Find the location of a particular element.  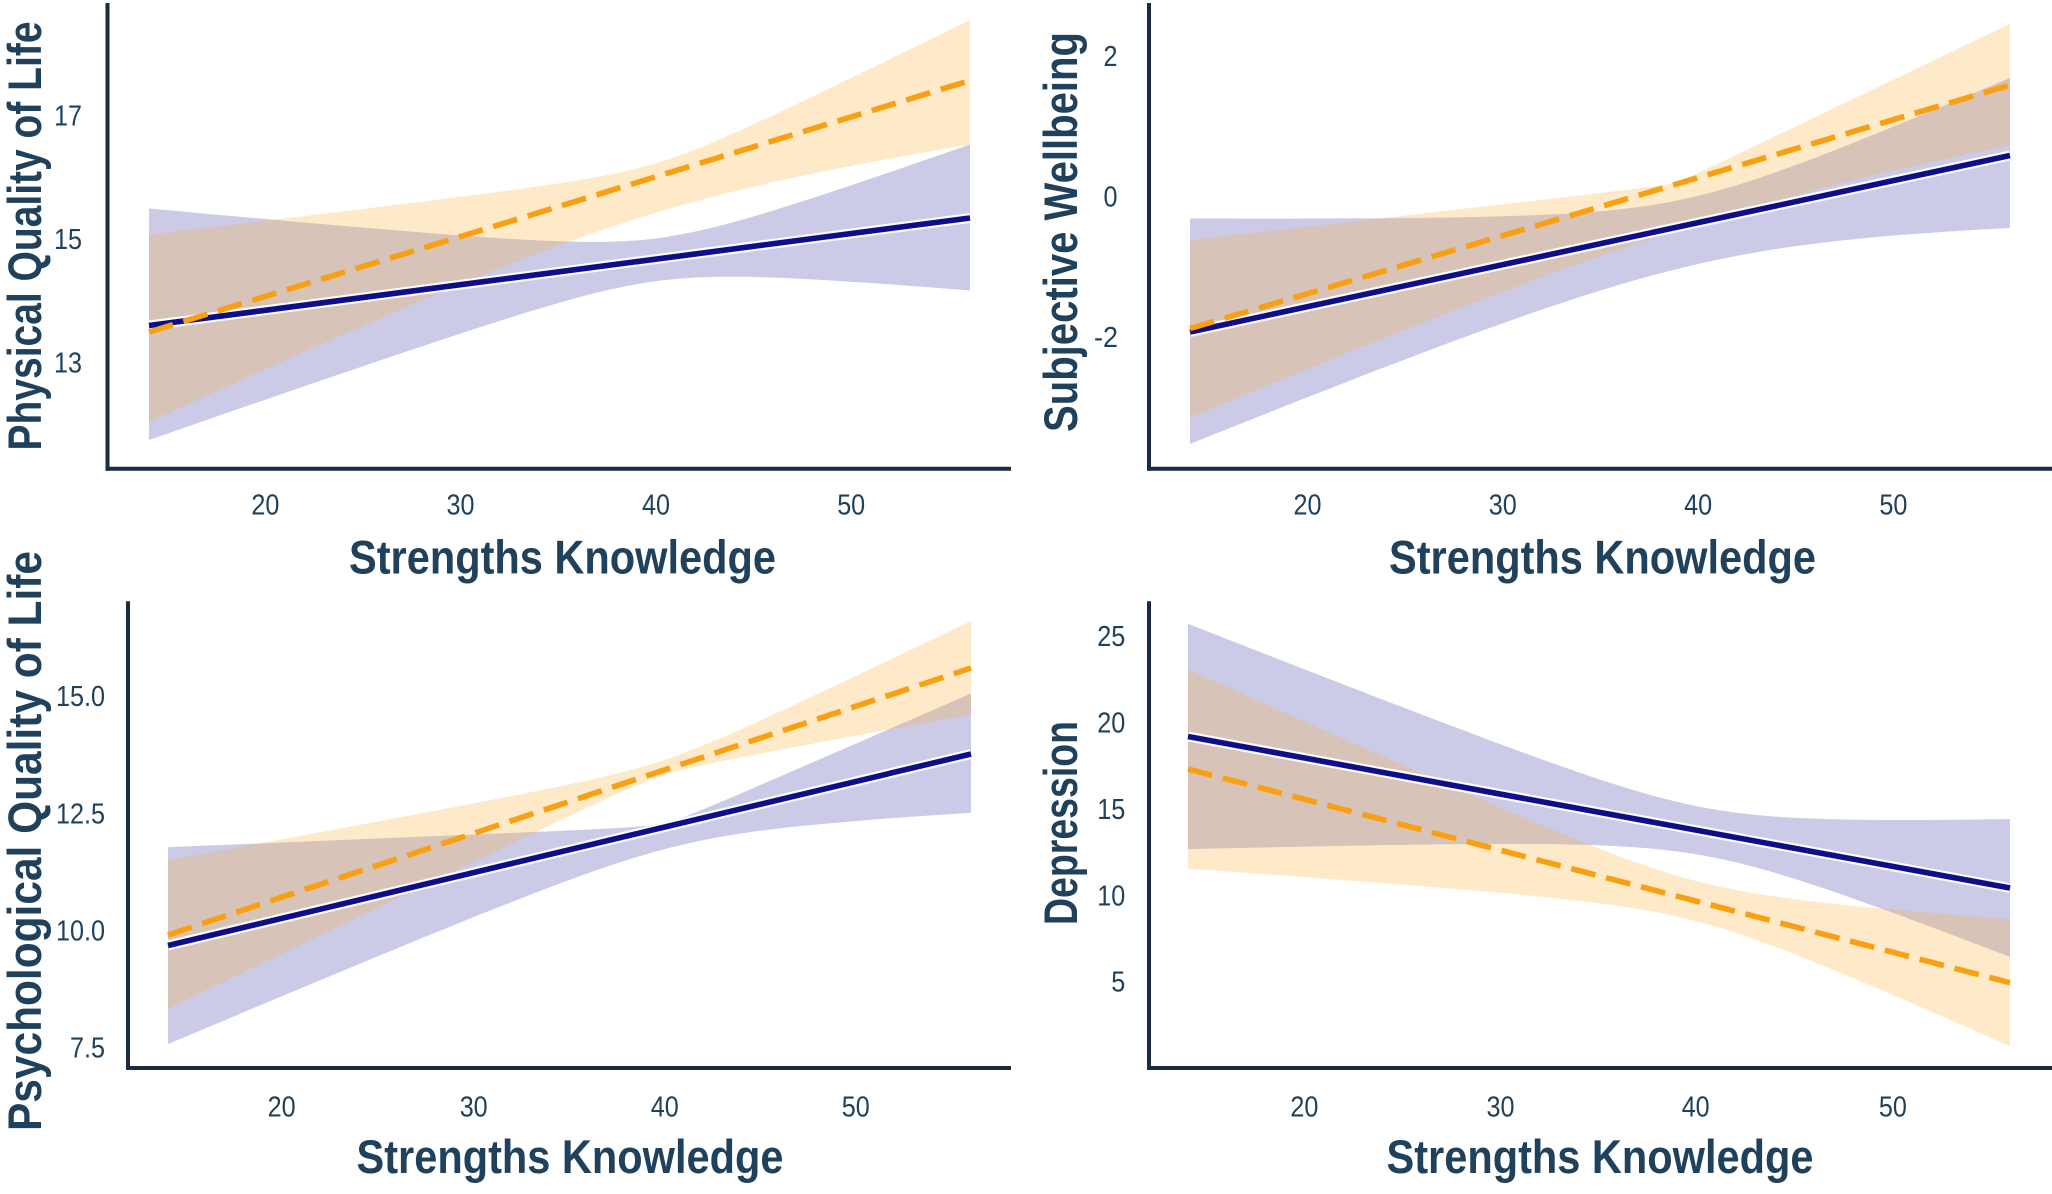

svg-text: 13 is located at coordinates (68, 363).